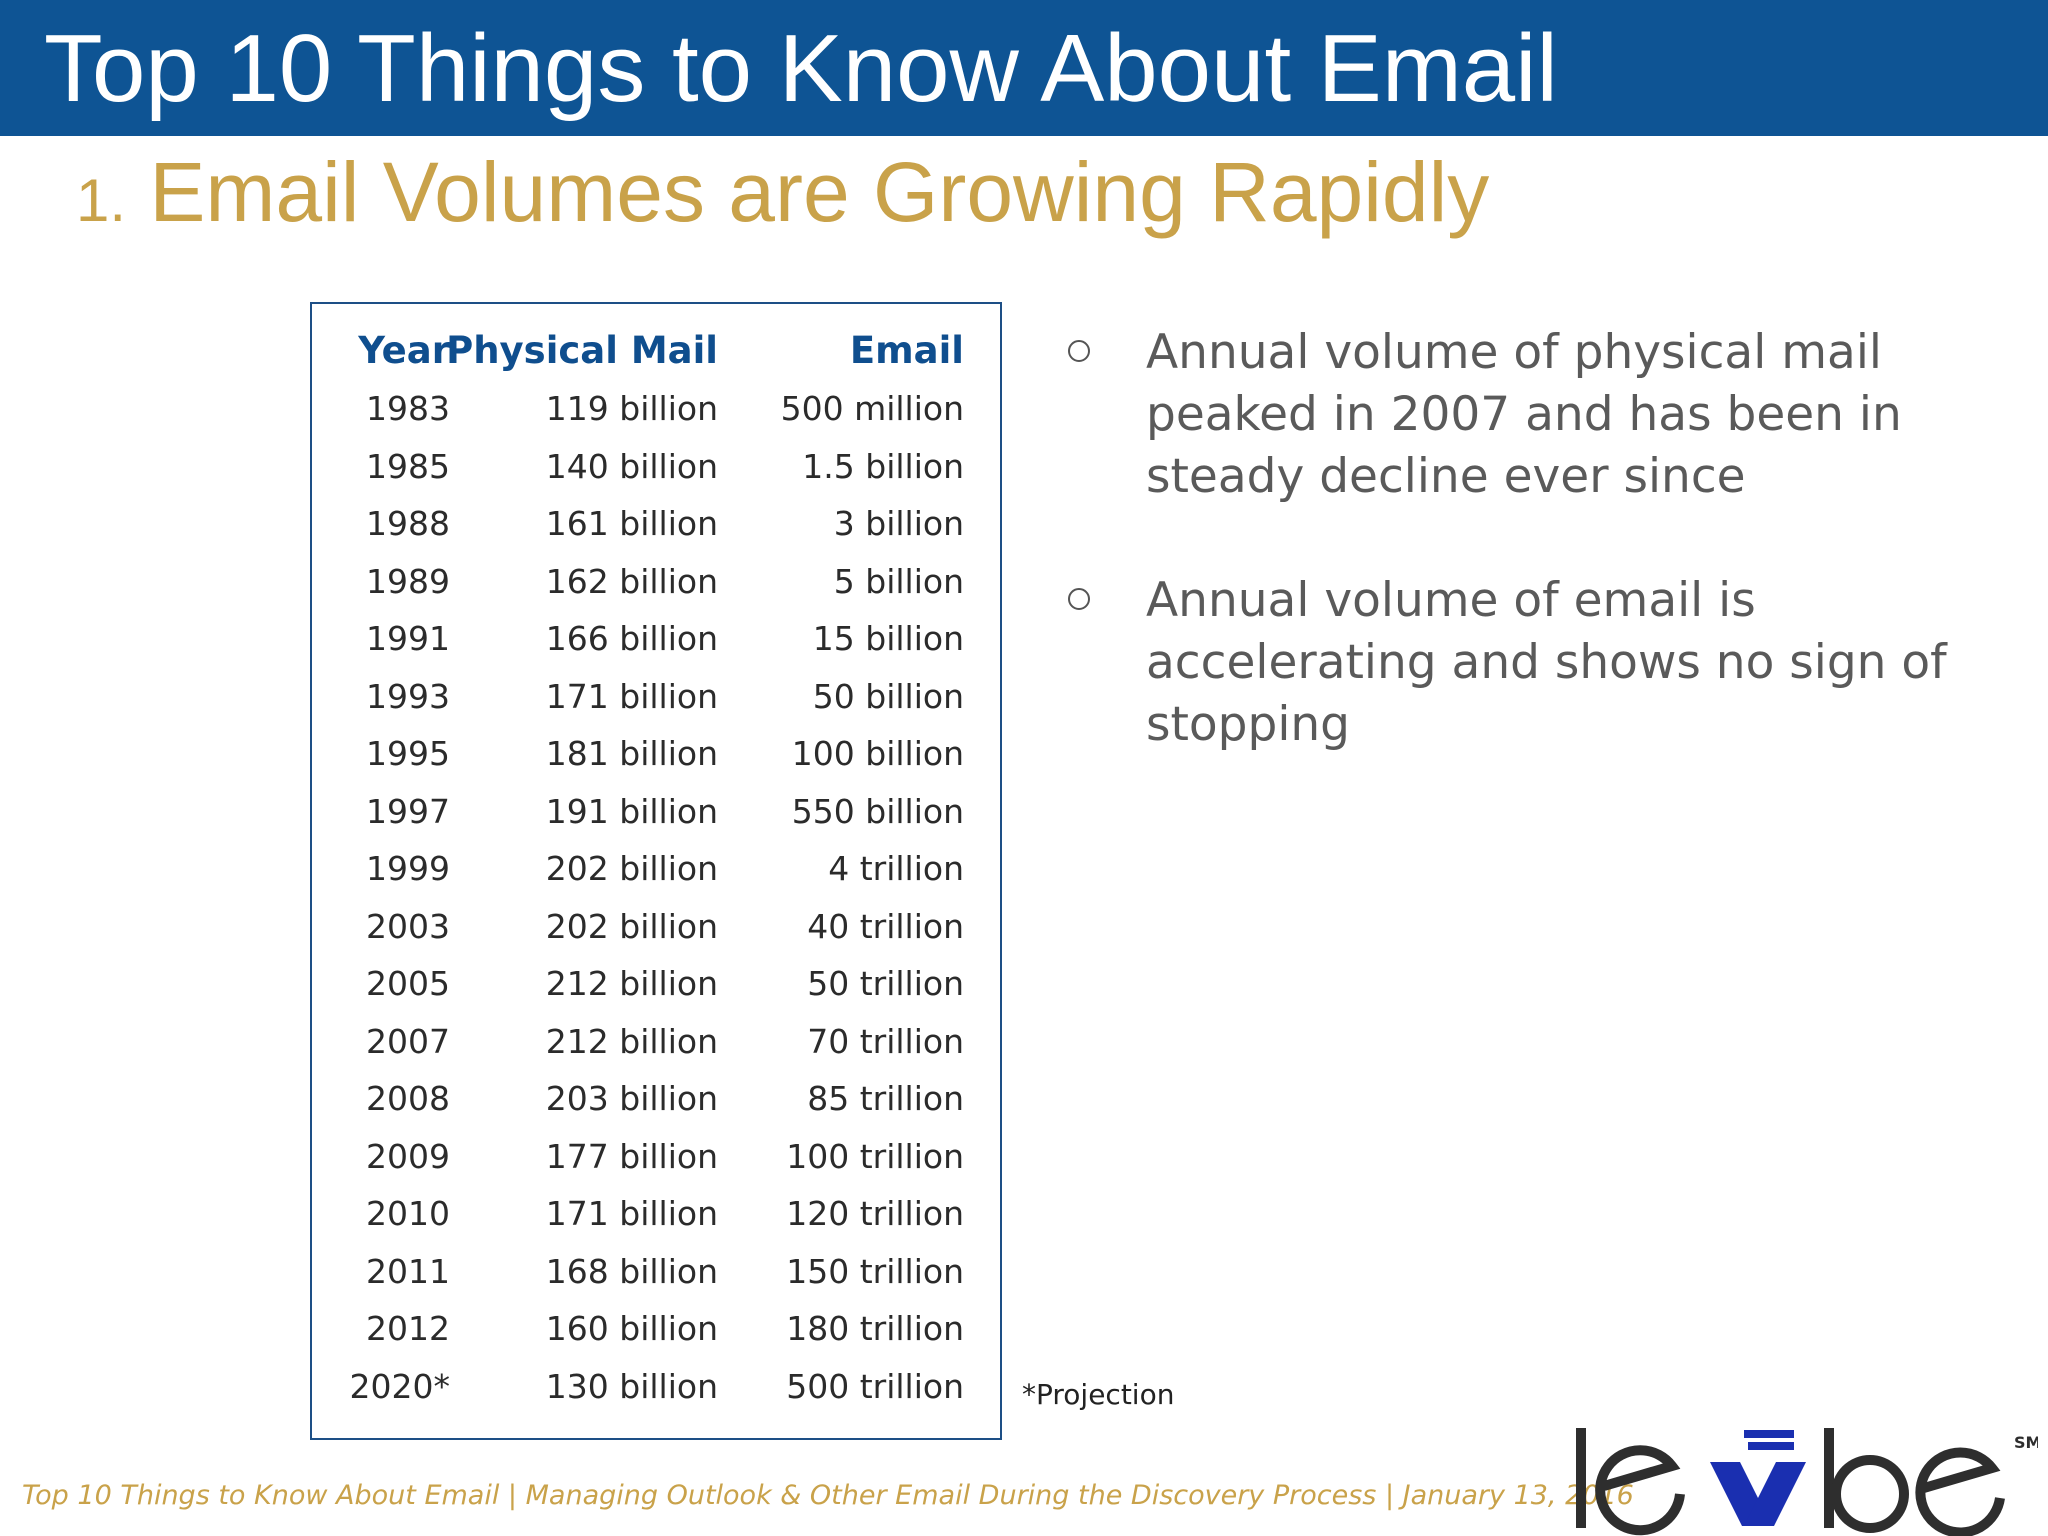  Describe the element at coordinates (875, 1213) in the screenshot. I see `cell-email: 120 trillion` at that location.